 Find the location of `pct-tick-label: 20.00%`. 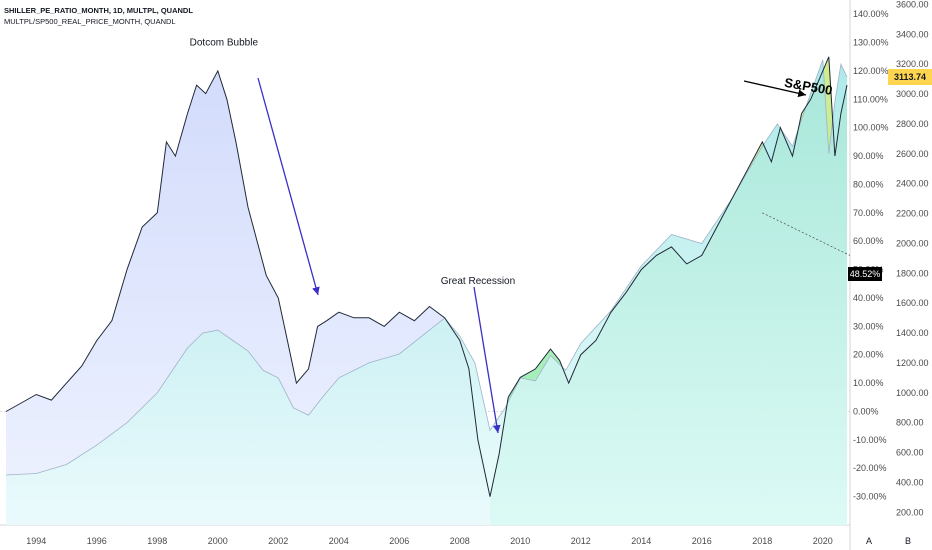

pct-tick-label: 20.00% is located at coordinates (868, 355).